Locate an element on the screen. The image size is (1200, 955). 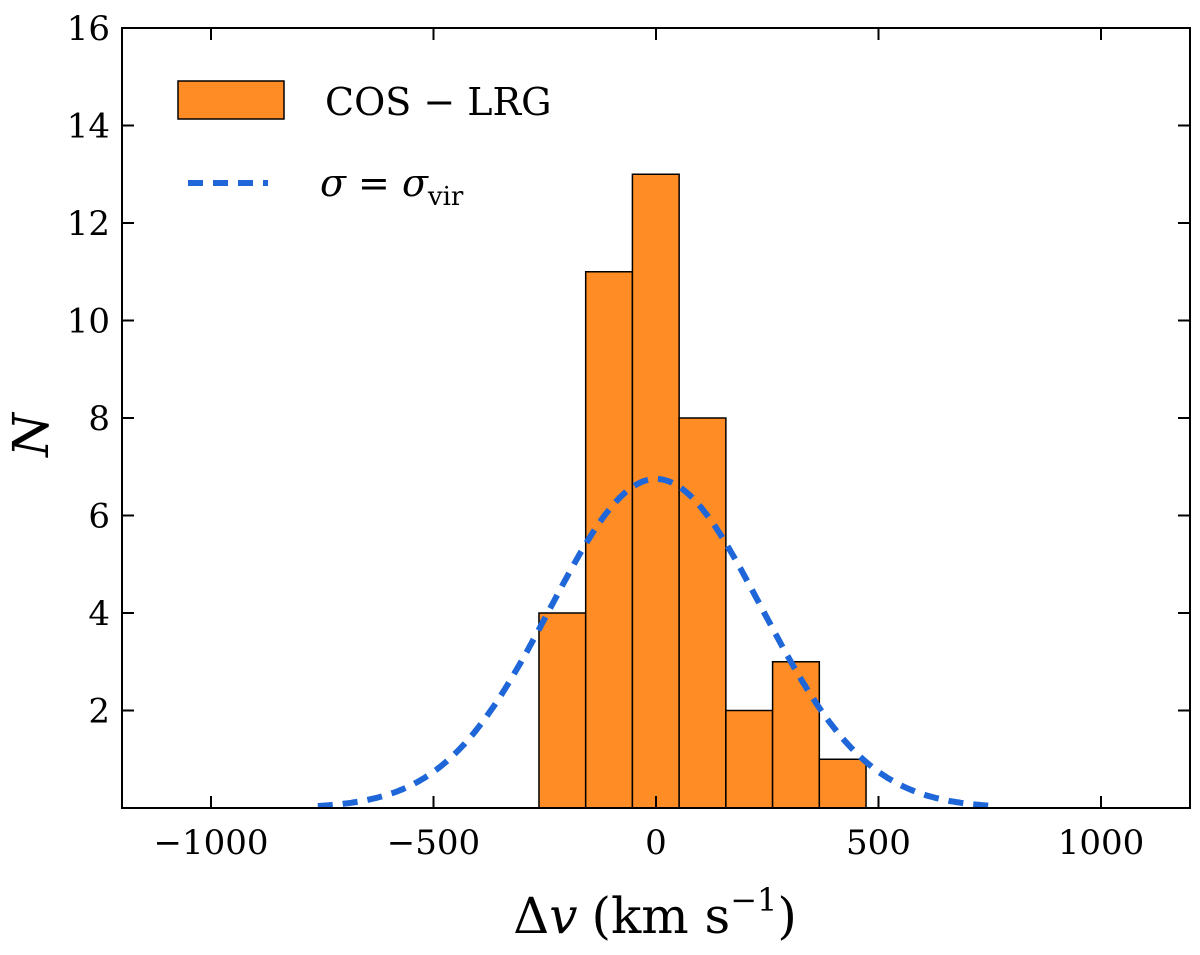
y-tick-label: 14 is located at coordinates (88, 127).